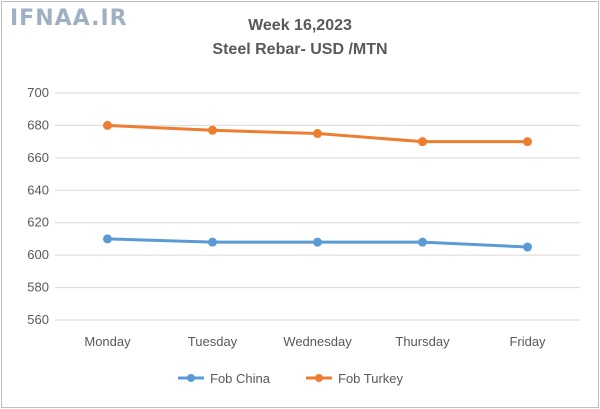 This screenshot has height=409, width=600. Describe the element at coordinates (371, 378) in the screenshot. I see `legend-label: Fob Turkey` at that location.